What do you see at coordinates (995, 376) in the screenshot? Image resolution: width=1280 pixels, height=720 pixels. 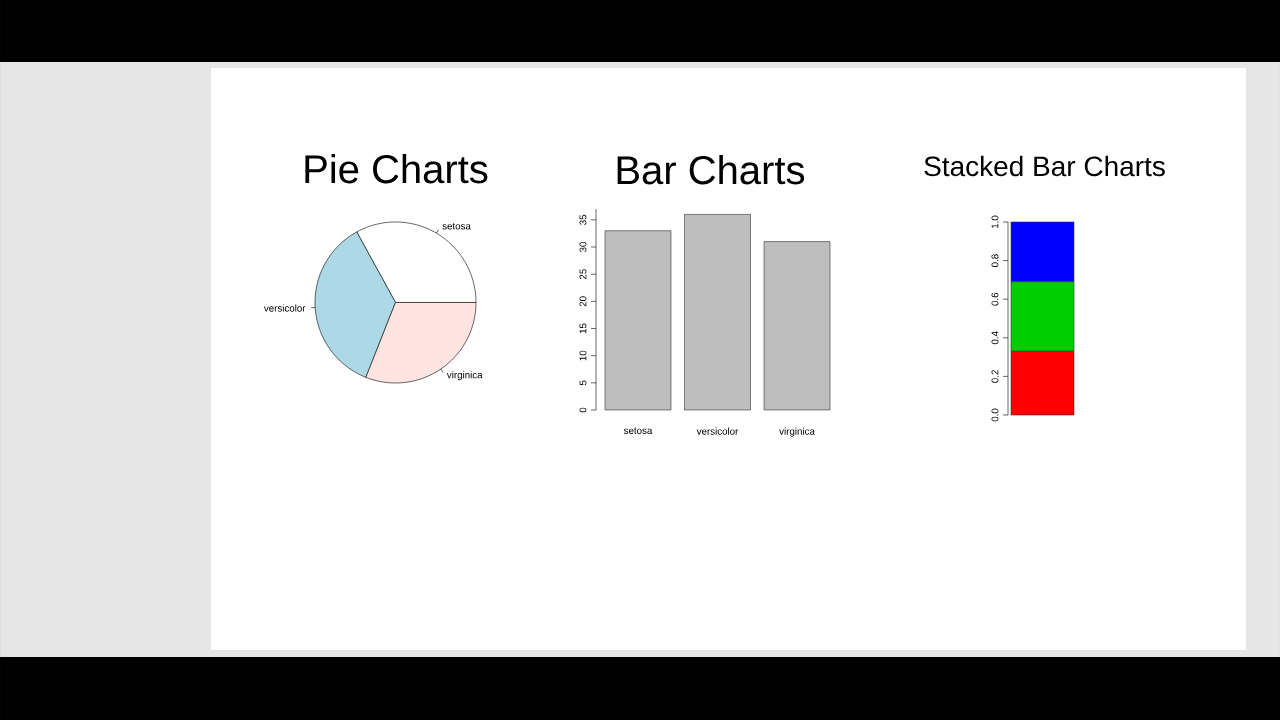 I see `y-tick-label: 0.2` at bounding box center [995, 376].